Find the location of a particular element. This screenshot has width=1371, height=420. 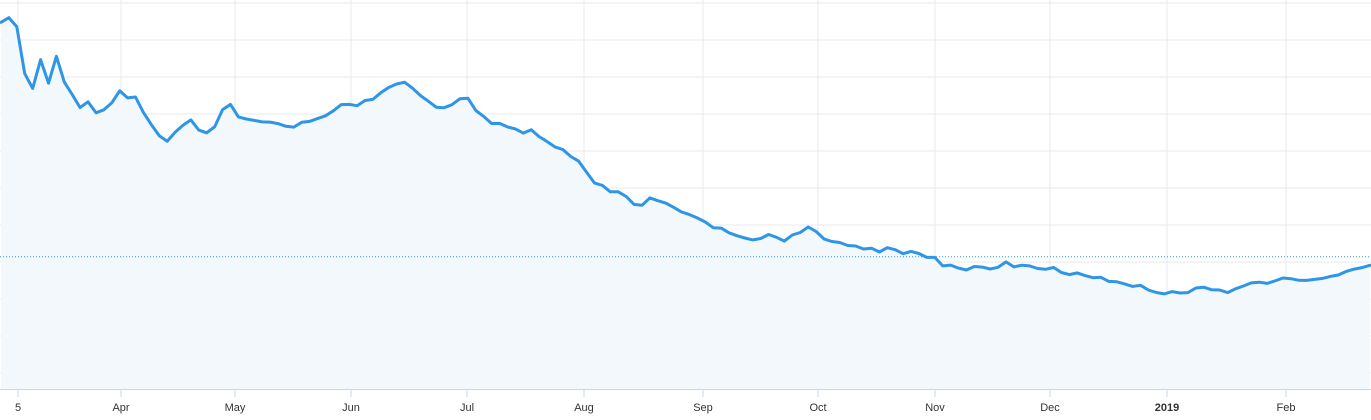

x-tick-label: Jul is located at coordinates (467, 408).